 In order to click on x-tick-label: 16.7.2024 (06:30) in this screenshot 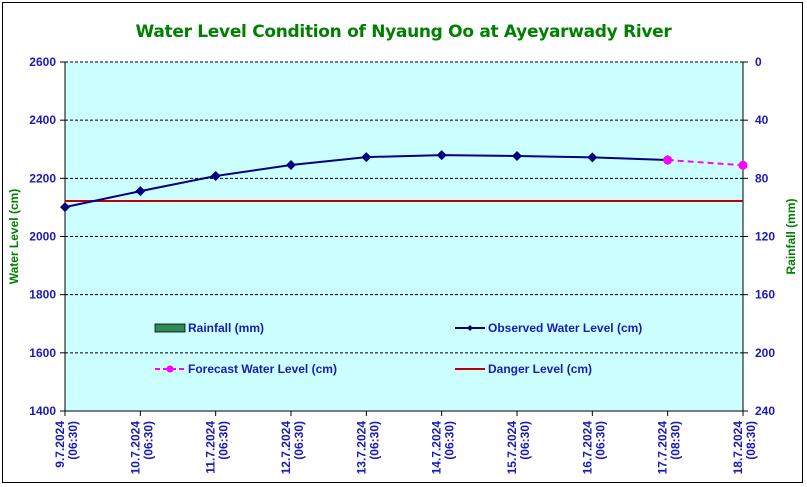, I will do `click(593, 448)`.